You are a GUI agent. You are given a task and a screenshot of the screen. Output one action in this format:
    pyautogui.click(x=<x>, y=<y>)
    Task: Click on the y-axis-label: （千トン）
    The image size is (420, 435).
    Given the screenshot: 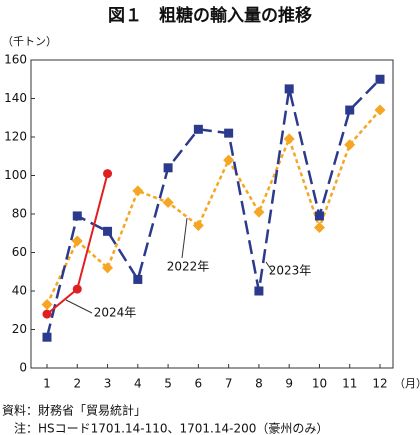 What is the action you would take?
    pyautogui.click(x=29, y=41)
    